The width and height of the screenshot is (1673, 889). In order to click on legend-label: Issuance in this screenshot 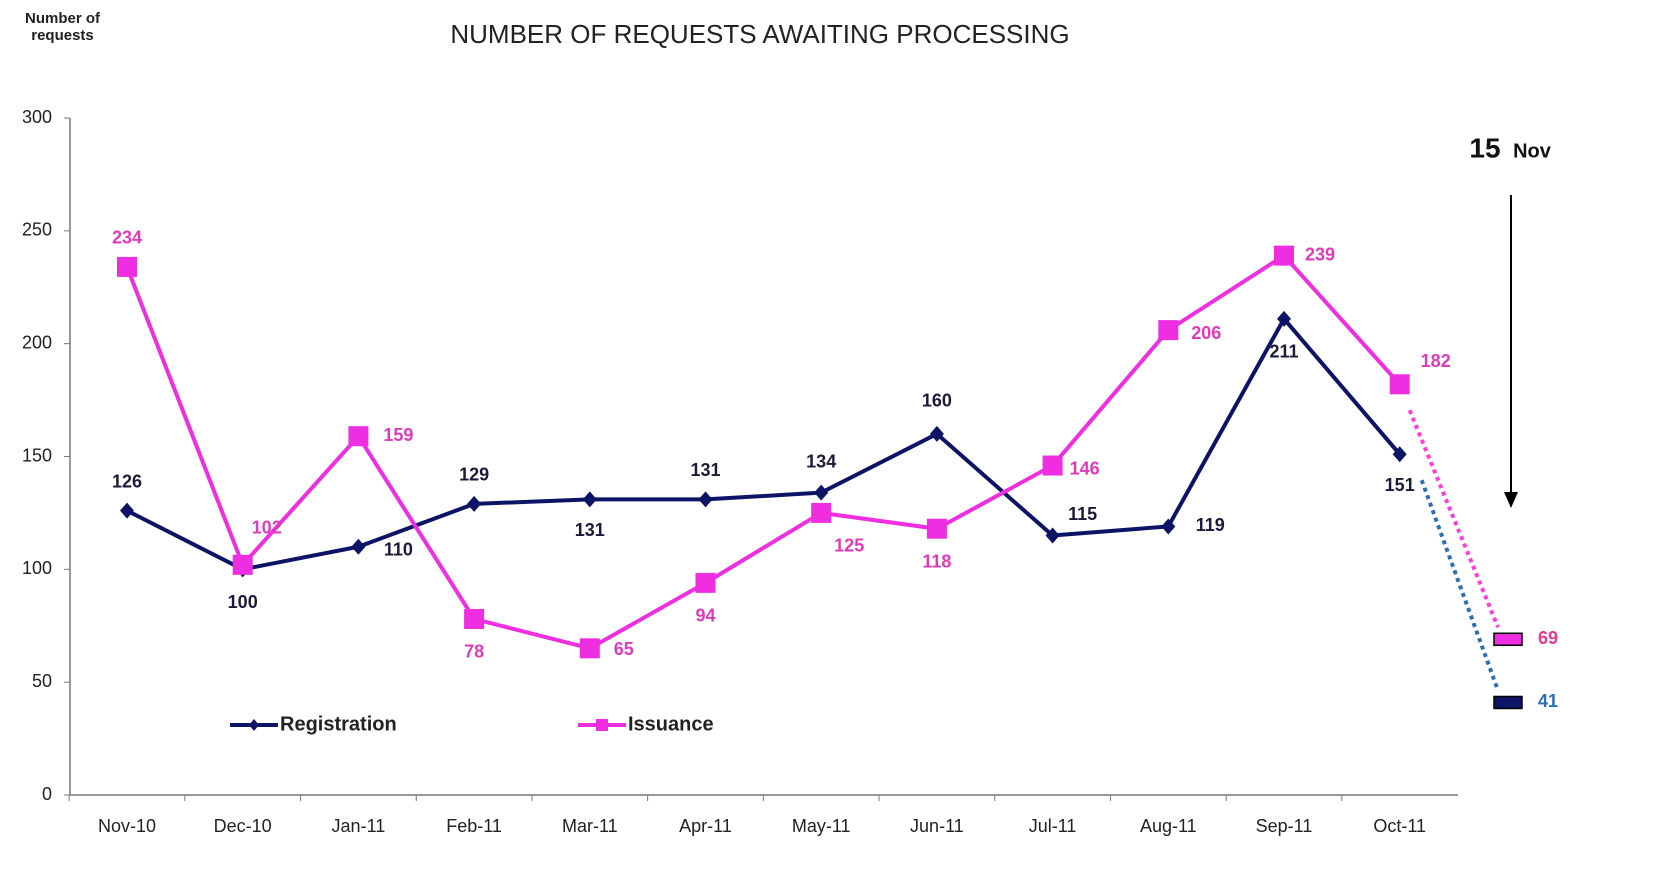, I will do `click(671, 724)`.